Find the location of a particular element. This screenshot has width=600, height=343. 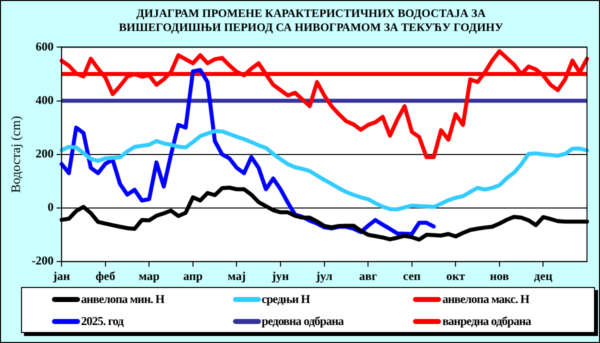

legend-label: средњи Н is located at coordinates (286, 299).